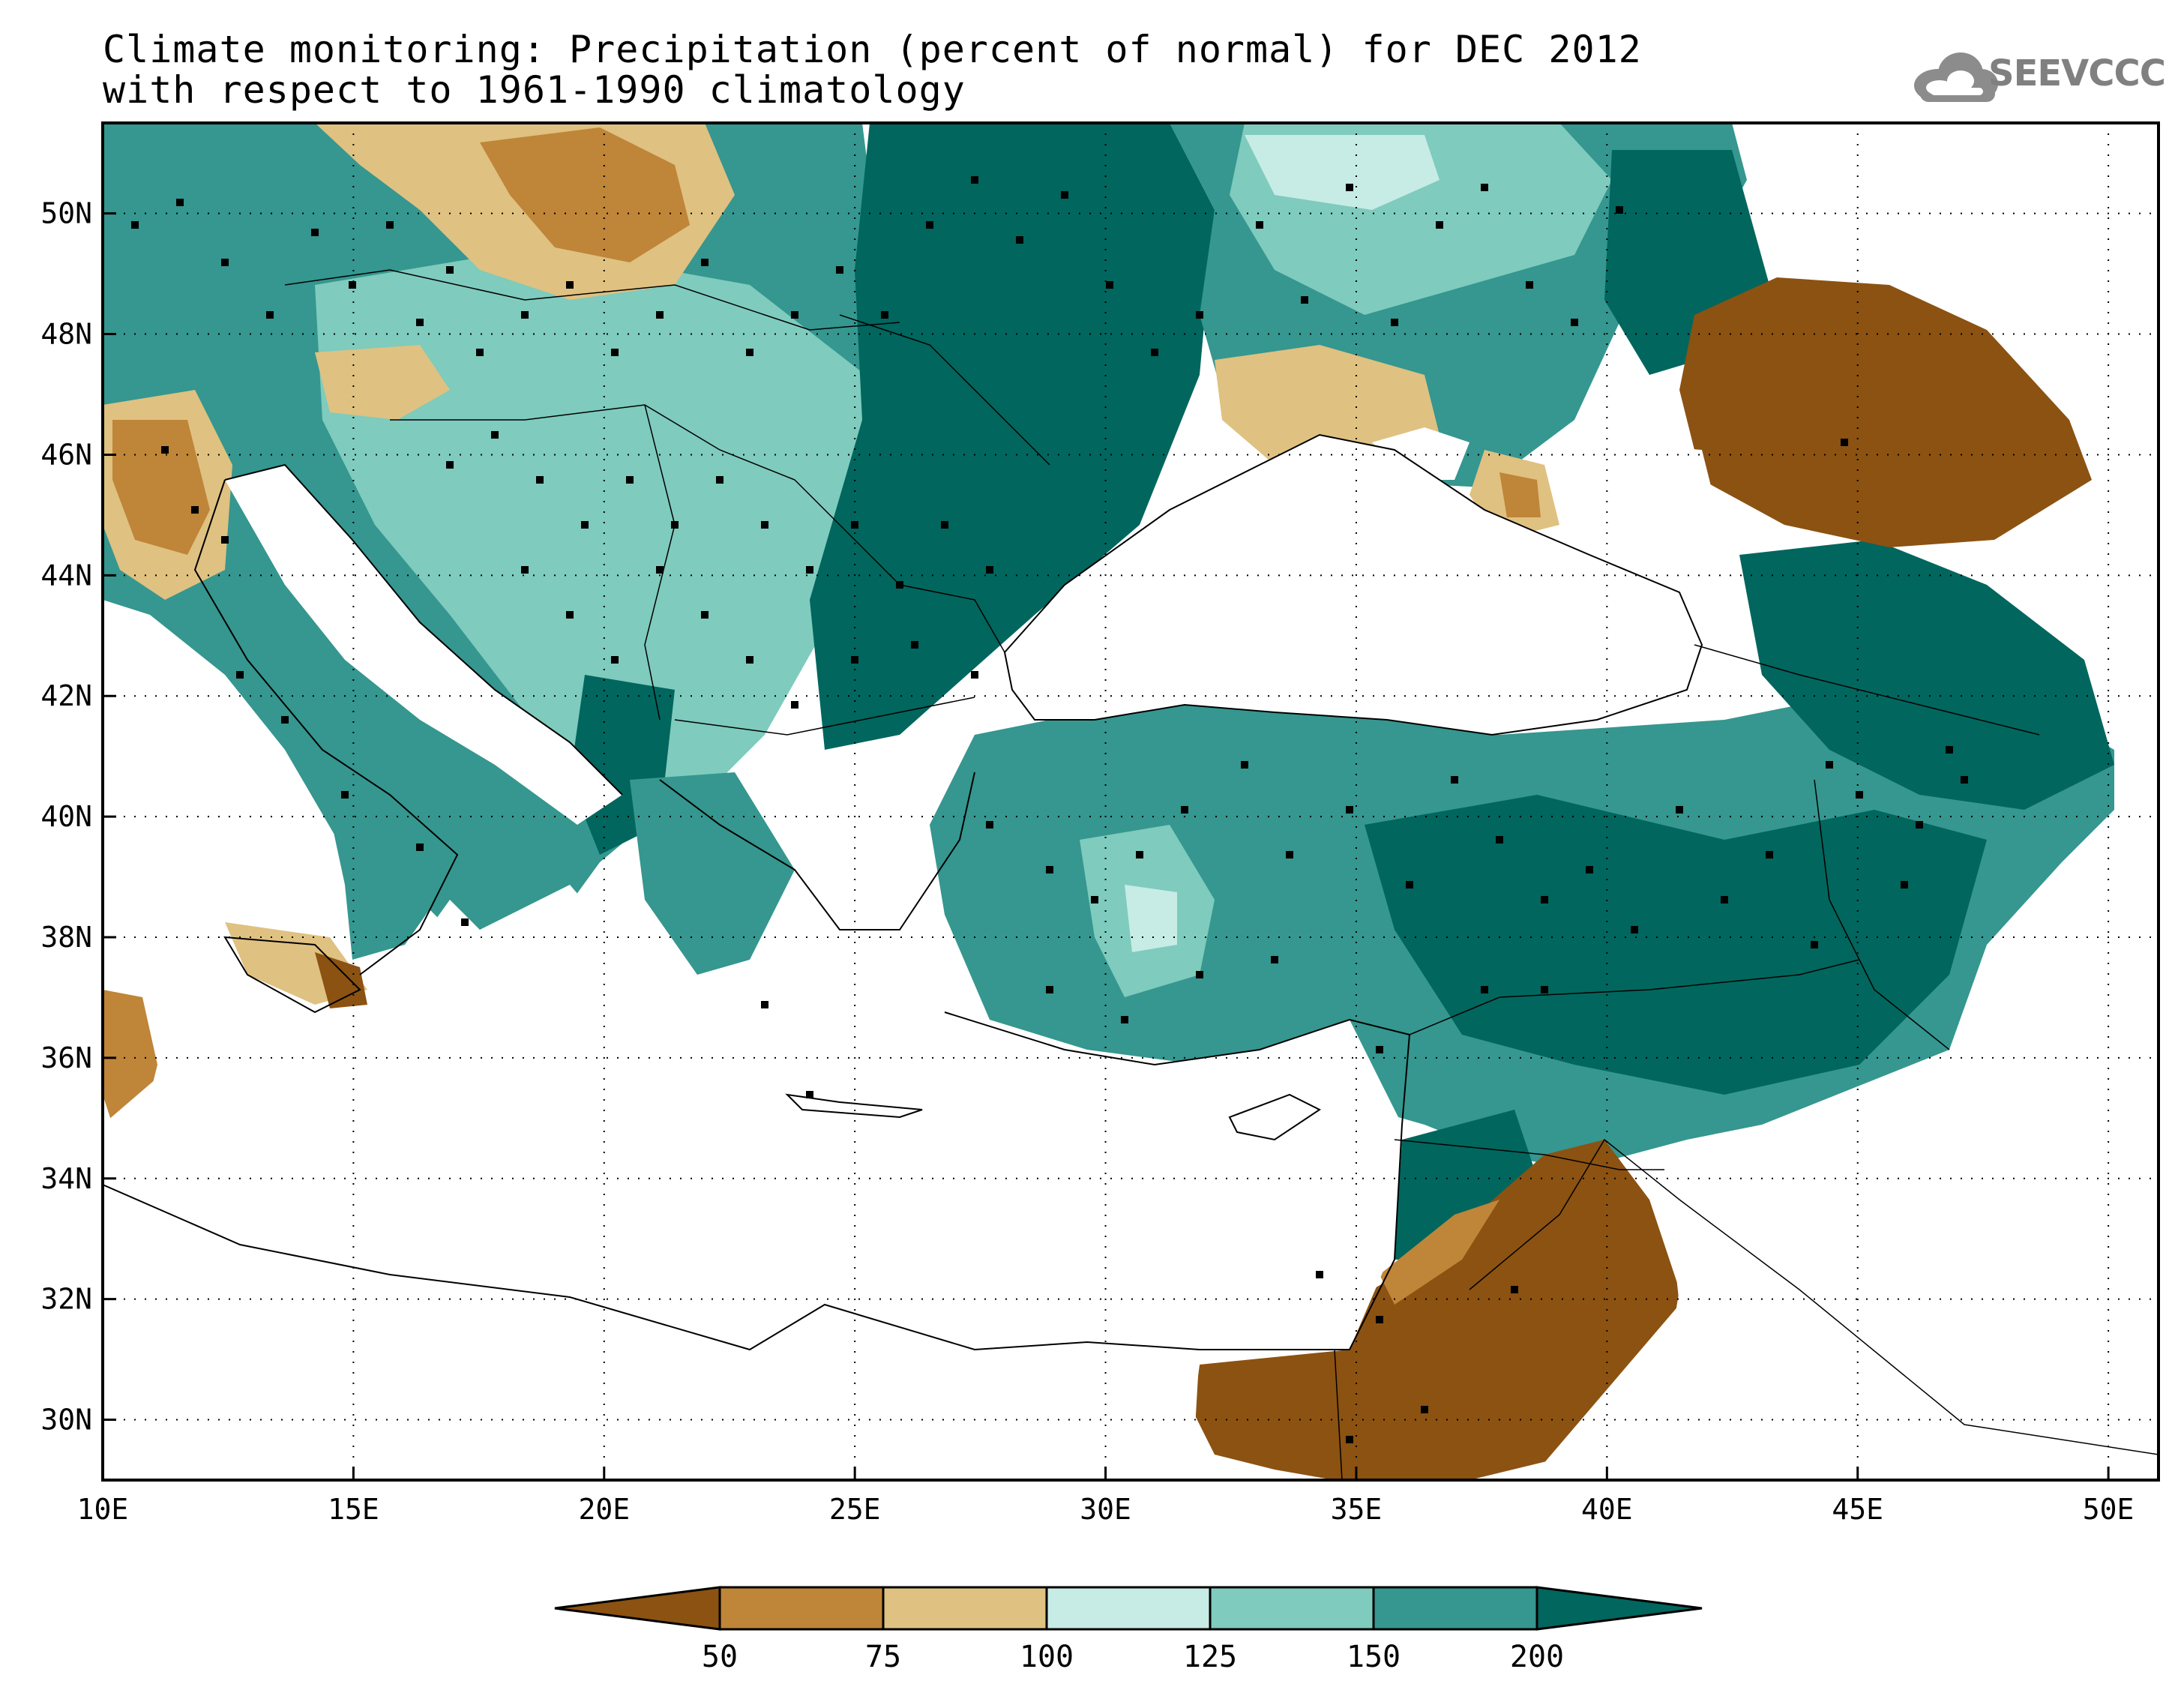  I want to click on field-lt50-jordan, so click(1435, 1310).